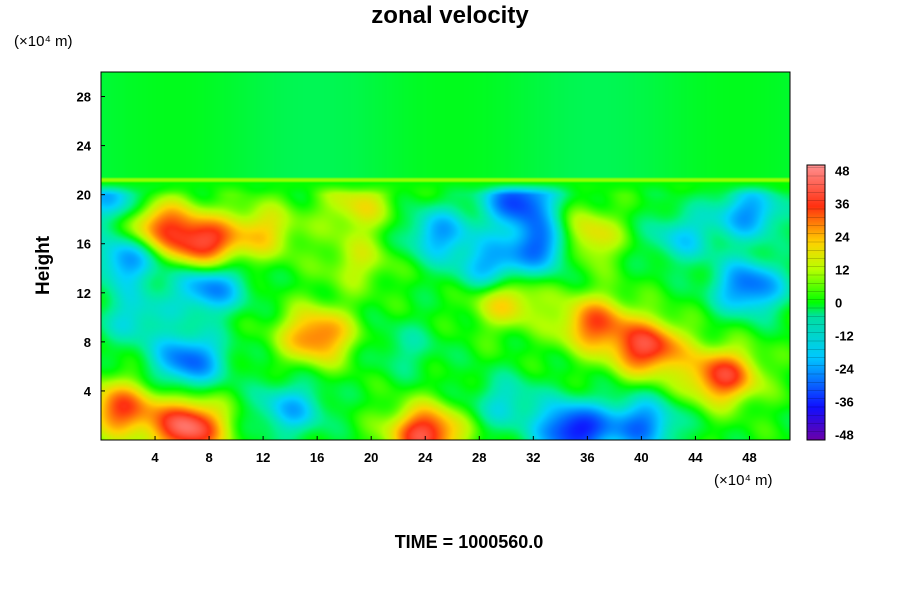  I want to click on y-tick-label: 20, so click(84, 195).